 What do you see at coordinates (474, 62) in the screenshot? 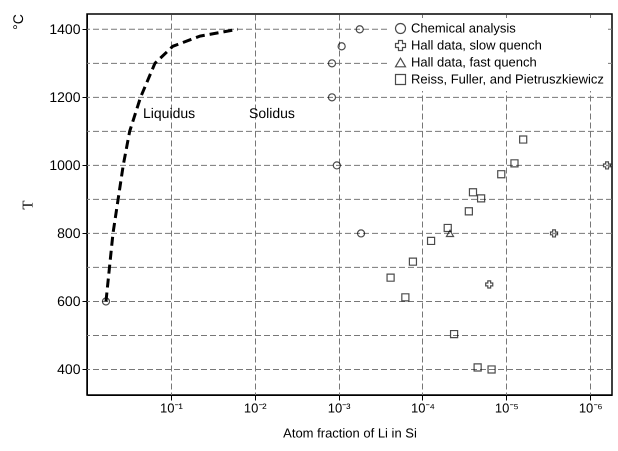
I see `legend-label: Hall data, fast quench` at bounding box center [474, 62].